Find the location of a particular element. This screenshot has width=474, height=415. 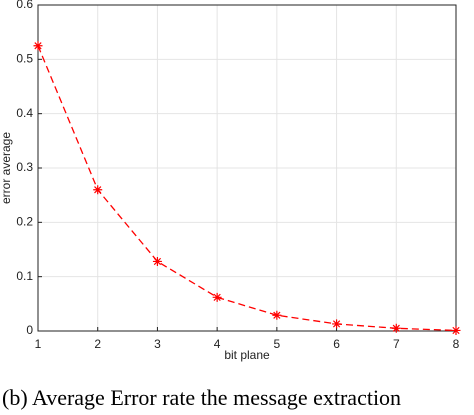

x-tick-label: 4 is located at coordinates (217, 344).